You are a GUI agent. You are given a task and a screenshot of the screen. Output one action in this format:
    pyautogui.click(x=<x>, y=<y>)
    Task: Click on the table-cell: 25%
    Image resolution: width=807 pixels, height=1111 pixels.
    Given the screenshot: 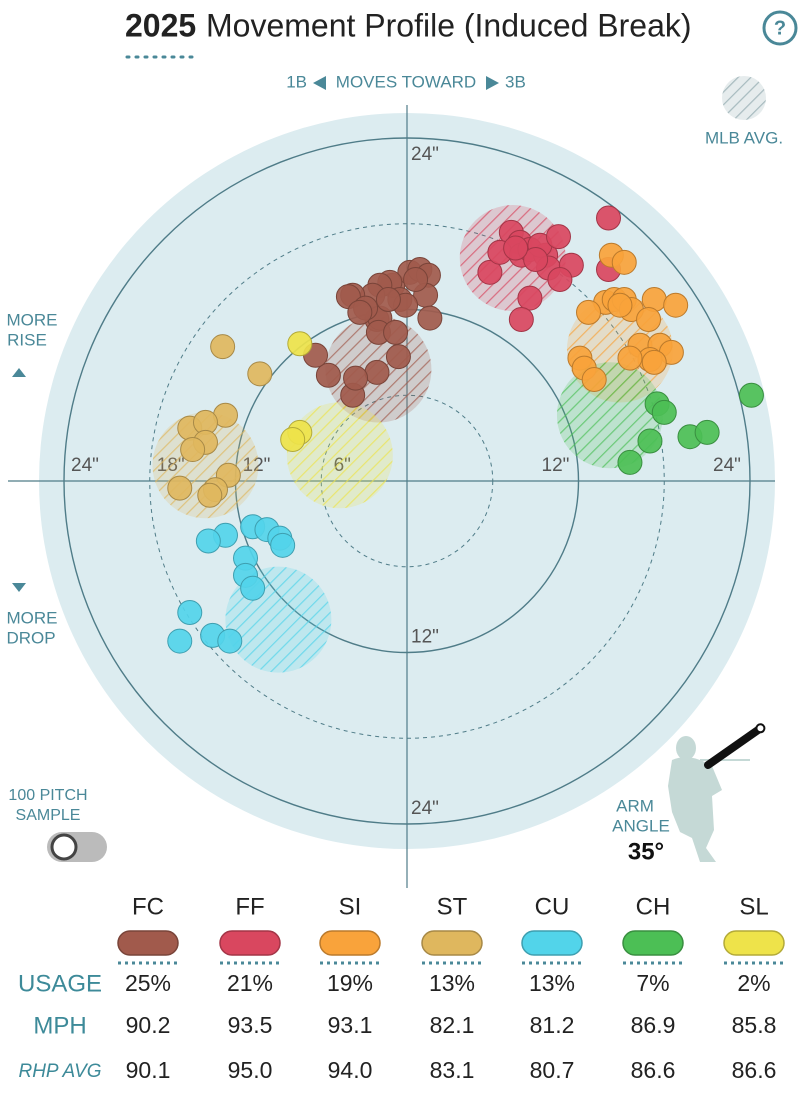 What is the action you would take?
    pyautogui.click(x=148, y=983)
    